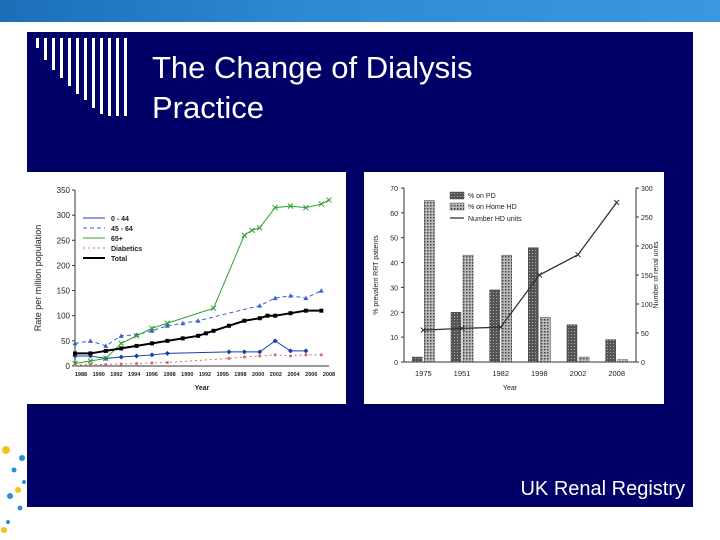 Image resolution: width=720 pixels, height=540 pixels. I want to click on y-tick-label: 10, so click(394, 338).